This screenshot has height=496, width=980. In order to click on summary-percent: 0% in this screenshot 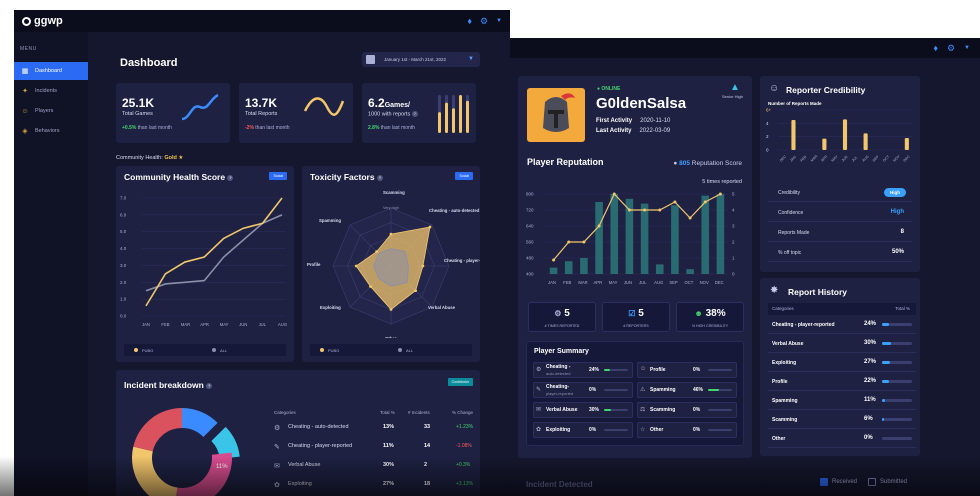, I will do `click(593, 390)`.